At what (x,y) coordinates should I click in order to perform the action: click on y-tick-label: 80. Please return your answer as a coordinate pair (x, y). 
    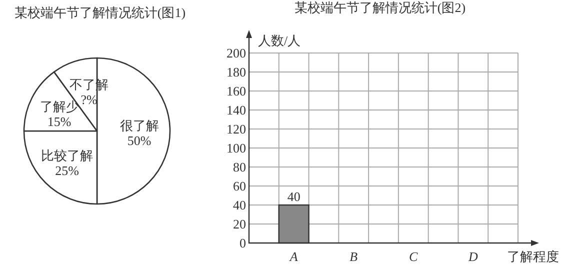
    Looking at the image, I should click on (239, 167).